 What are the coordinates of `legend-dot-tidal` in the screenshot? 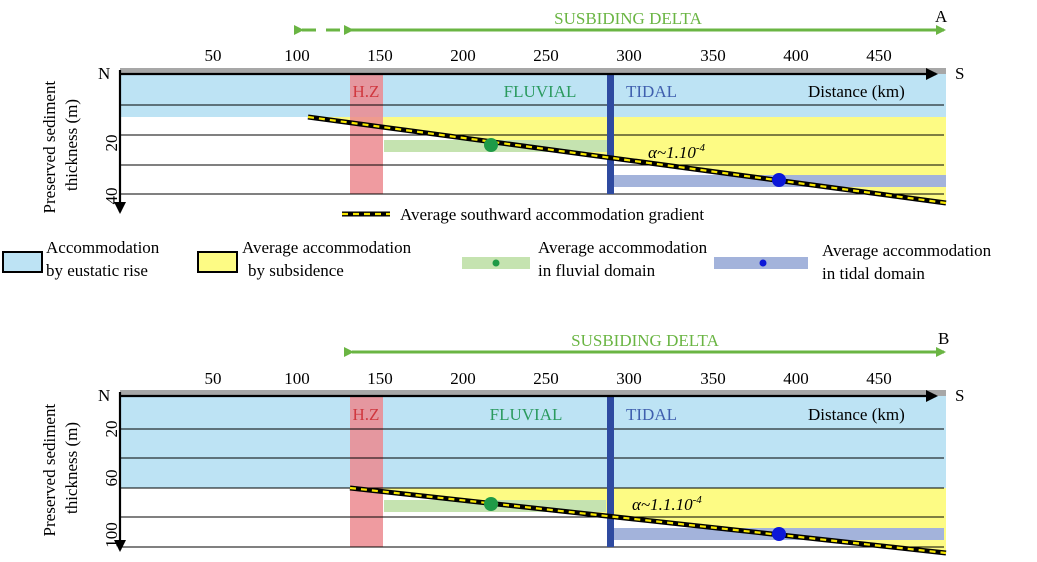 It's located at (763, 263).